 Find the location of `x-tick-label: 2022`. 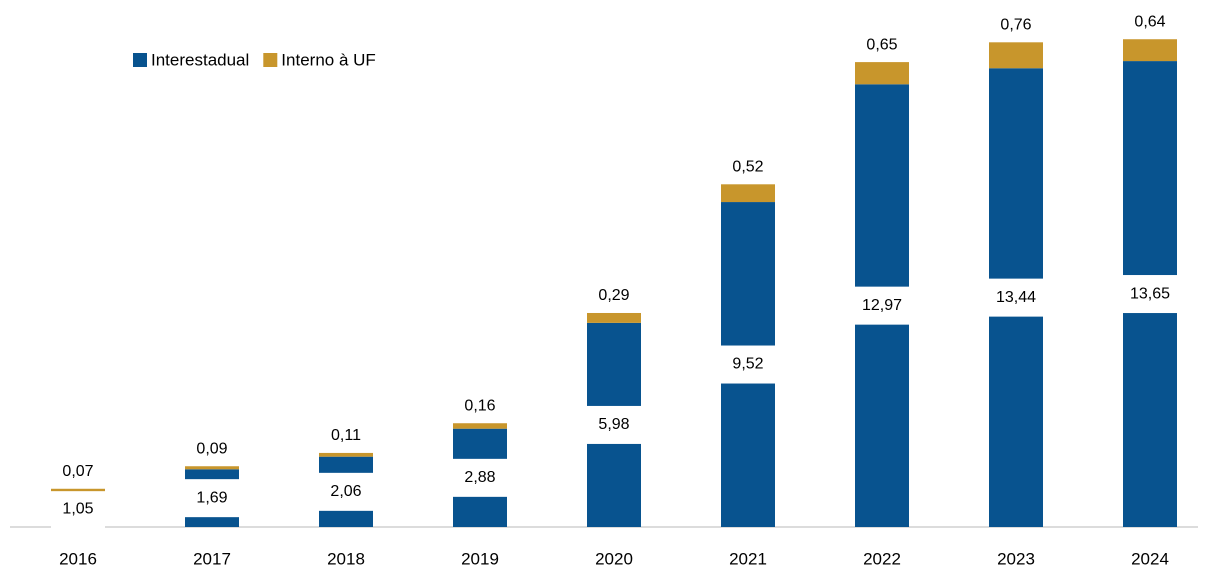

x-tick-label: 2022 is located at coordinates (882, 558).